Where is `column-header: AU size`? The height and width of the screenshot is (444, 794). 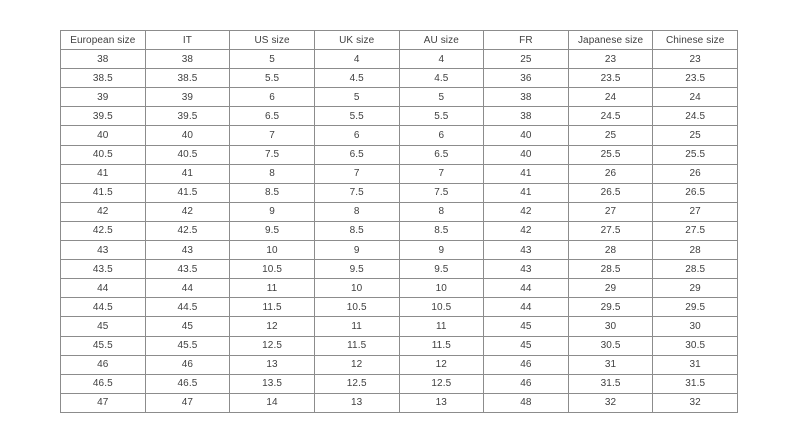 column-header: AU size is located at coordinates (441, 40).